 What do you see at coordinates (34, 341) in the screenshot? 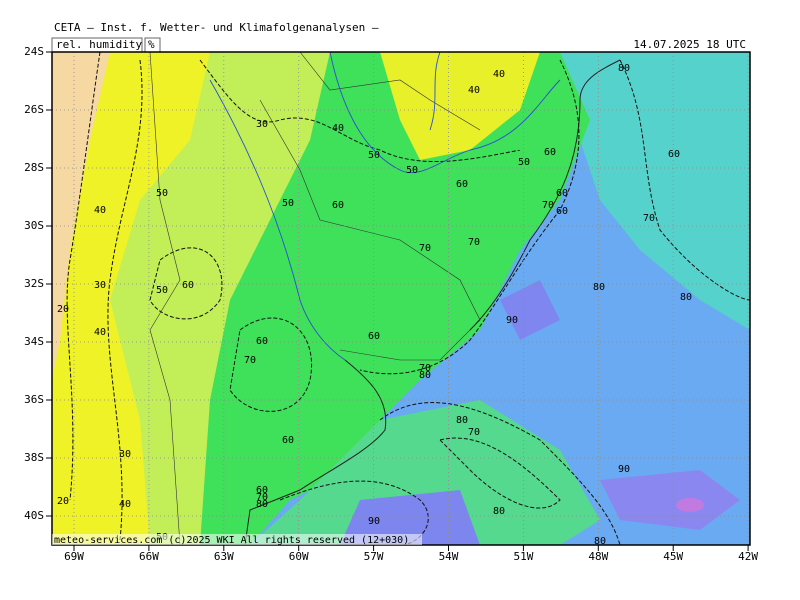
I see `lat-label: 34S` at bounding box center [34, 341].